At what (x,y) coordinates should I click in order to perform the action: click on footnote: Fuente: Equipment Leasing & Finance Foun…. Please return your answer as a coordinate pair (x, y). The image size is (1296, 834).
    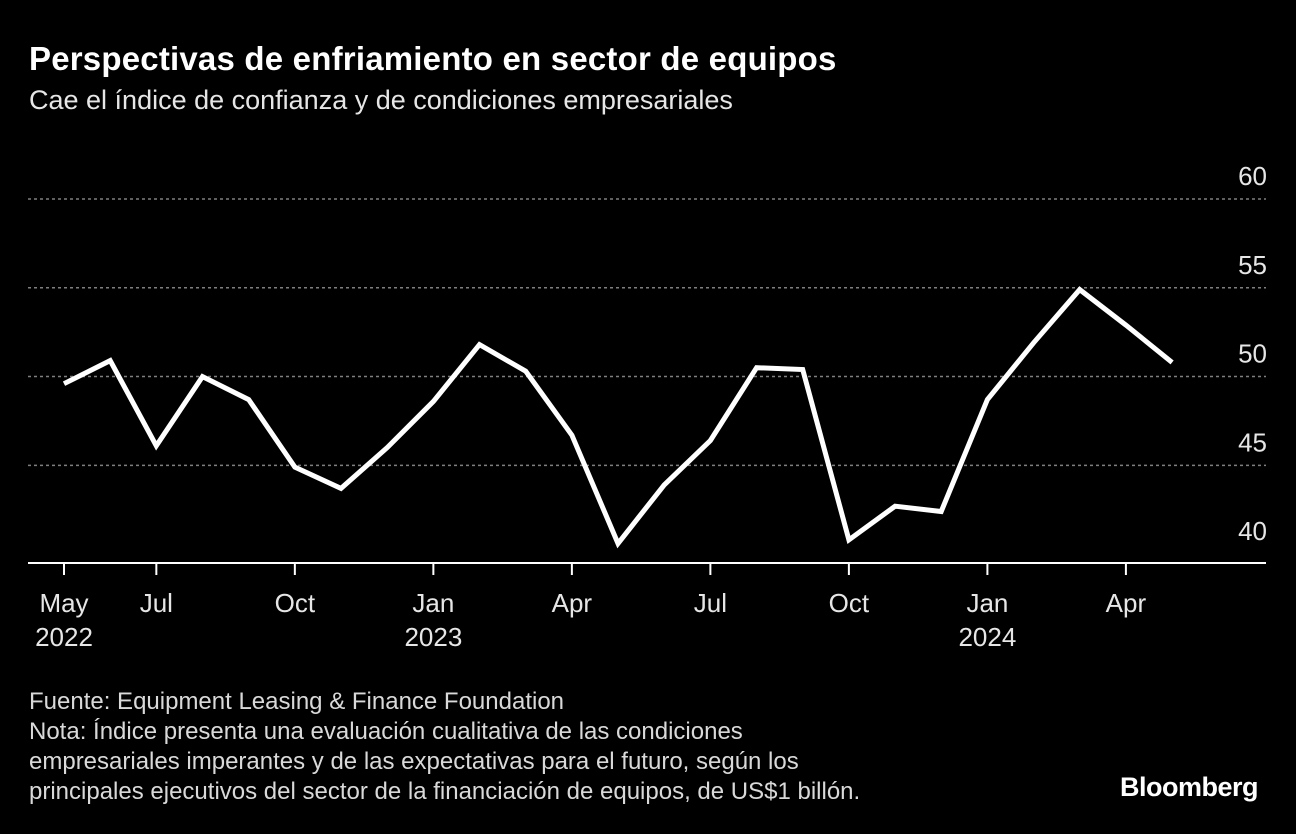
    Looking at the image, I should click on (549, 747).